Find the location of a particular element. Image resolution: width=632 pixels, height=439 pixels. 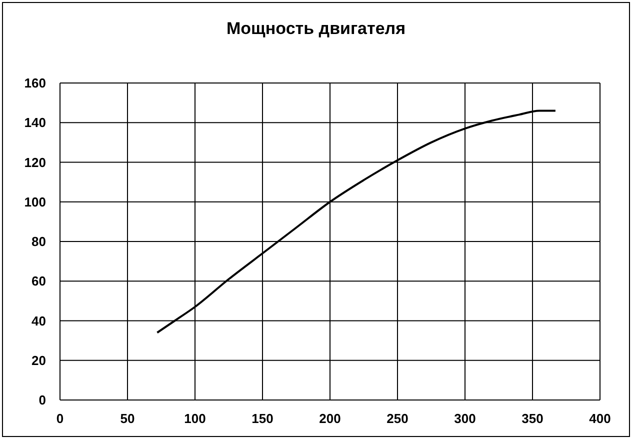

y-tick-label: 20 is located at coordinates (39, 360).